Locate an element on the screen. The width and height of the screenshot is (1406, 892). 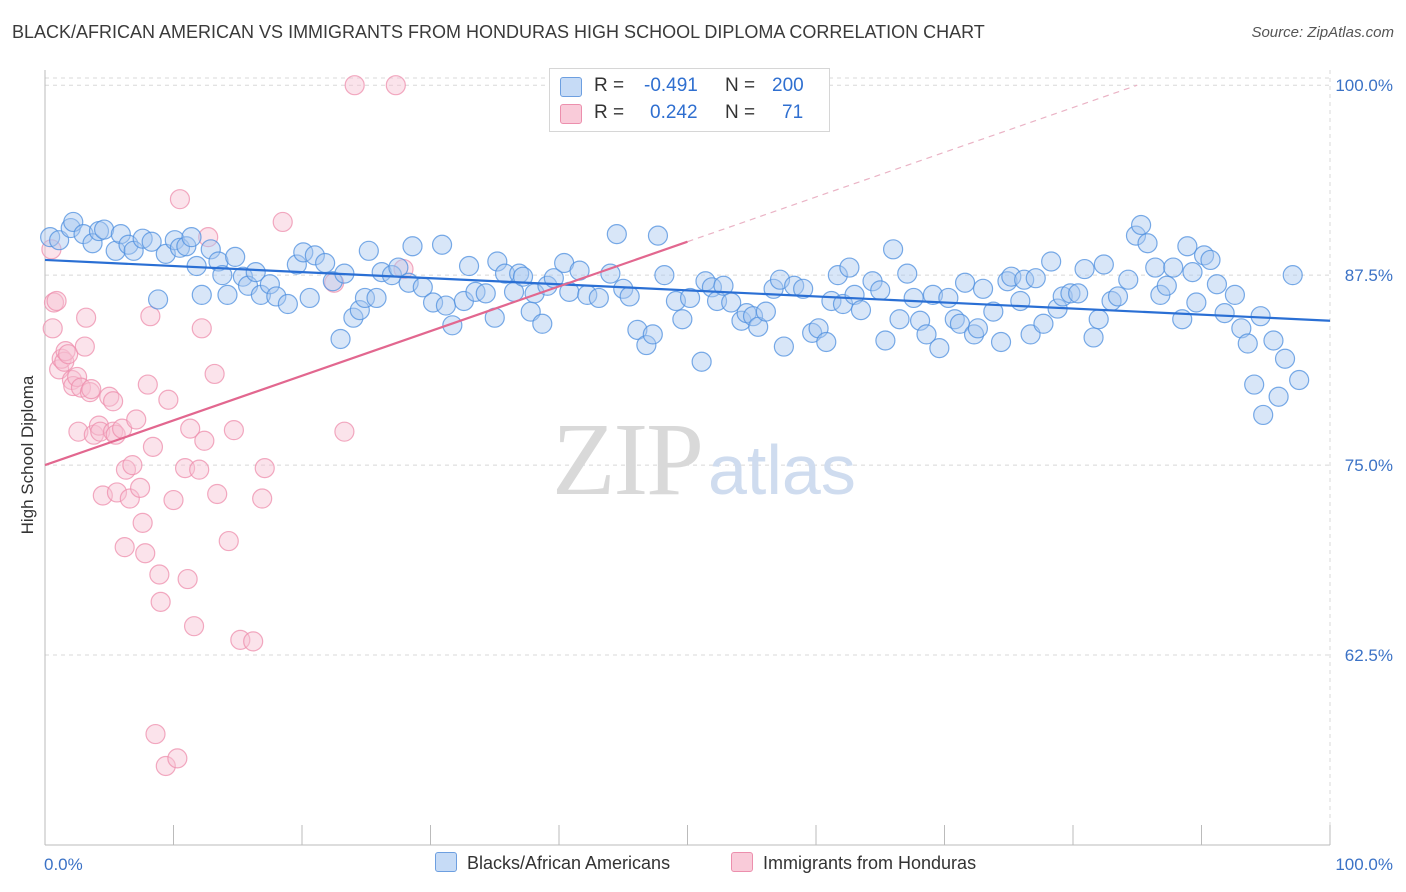
blacks-trend-line is located at coordinates (687, 290).